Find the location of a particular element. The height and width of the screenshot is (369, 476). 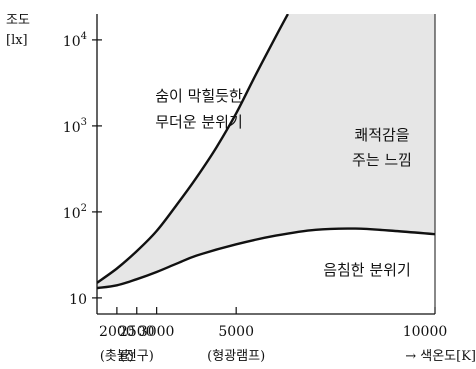

region-label-comfort: 쾌적감을 is located at coordinates (381, 135).